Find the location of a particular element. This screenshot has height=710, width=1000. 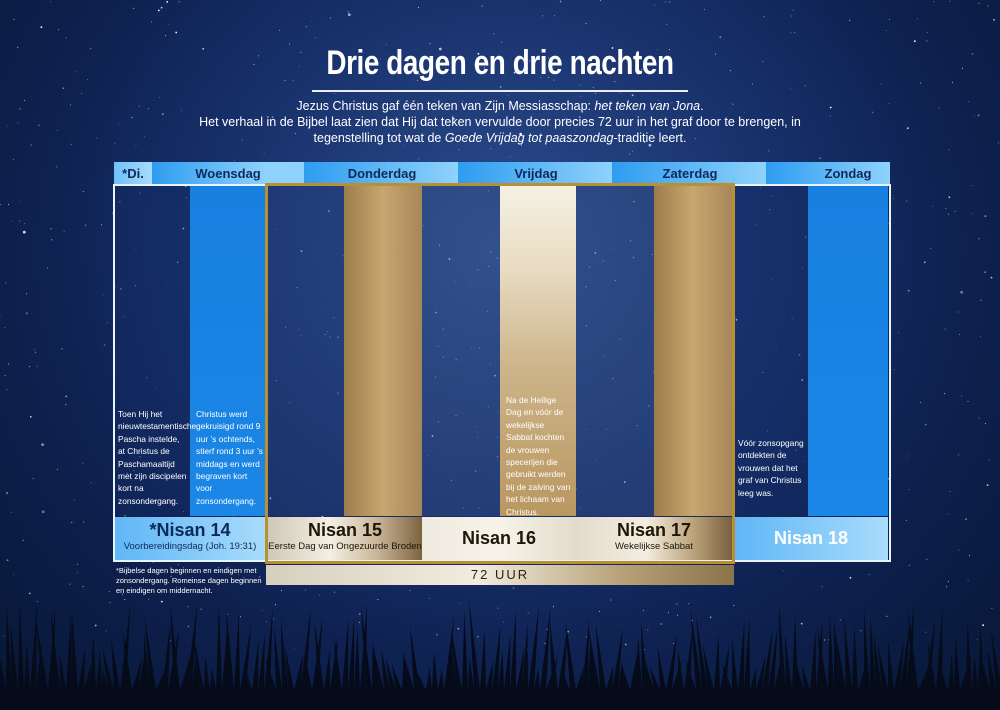

nisan-17-title: Nisan 17 is located at coordinates (654, 530).